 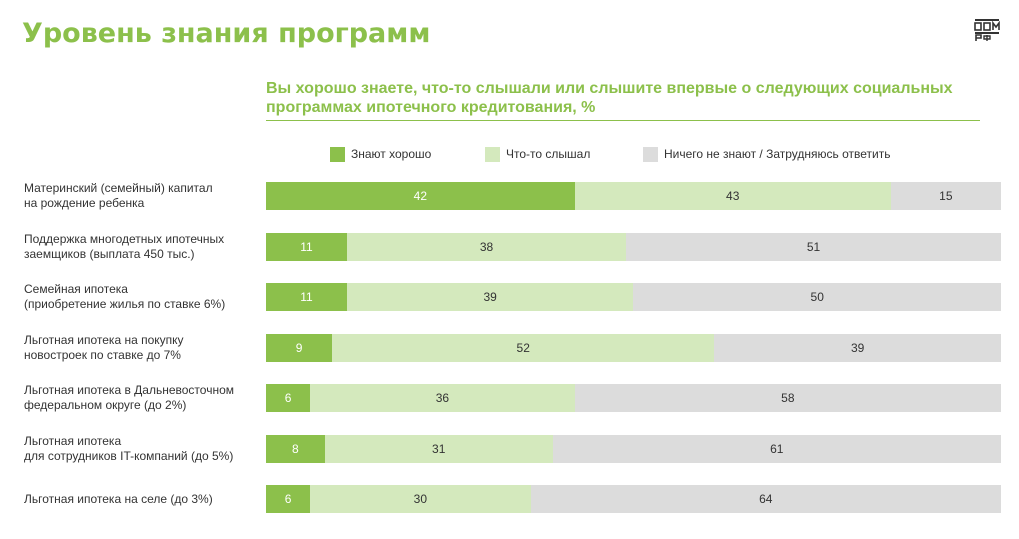 What do you see at coordinates (548, 154) in the screenshot?
I see `legend-label-heard: Что-то слышал` at bounding box center [548, 154].